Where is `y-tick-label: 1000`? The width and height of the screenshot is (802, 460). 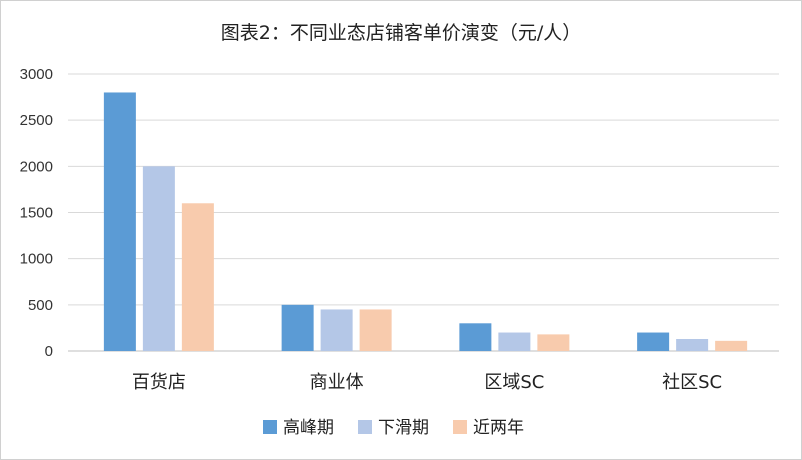 y-tick-label: 1000 is located at coordinates (36, 259).